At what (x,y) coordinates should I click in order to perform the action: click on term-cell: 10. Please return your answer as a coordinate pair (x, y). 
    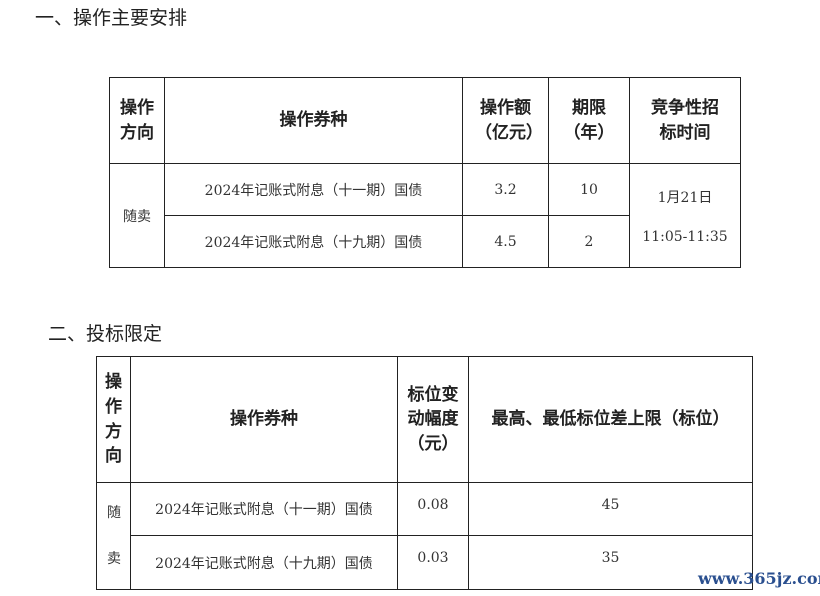
    Looking at the image, I should click on (589, 189).